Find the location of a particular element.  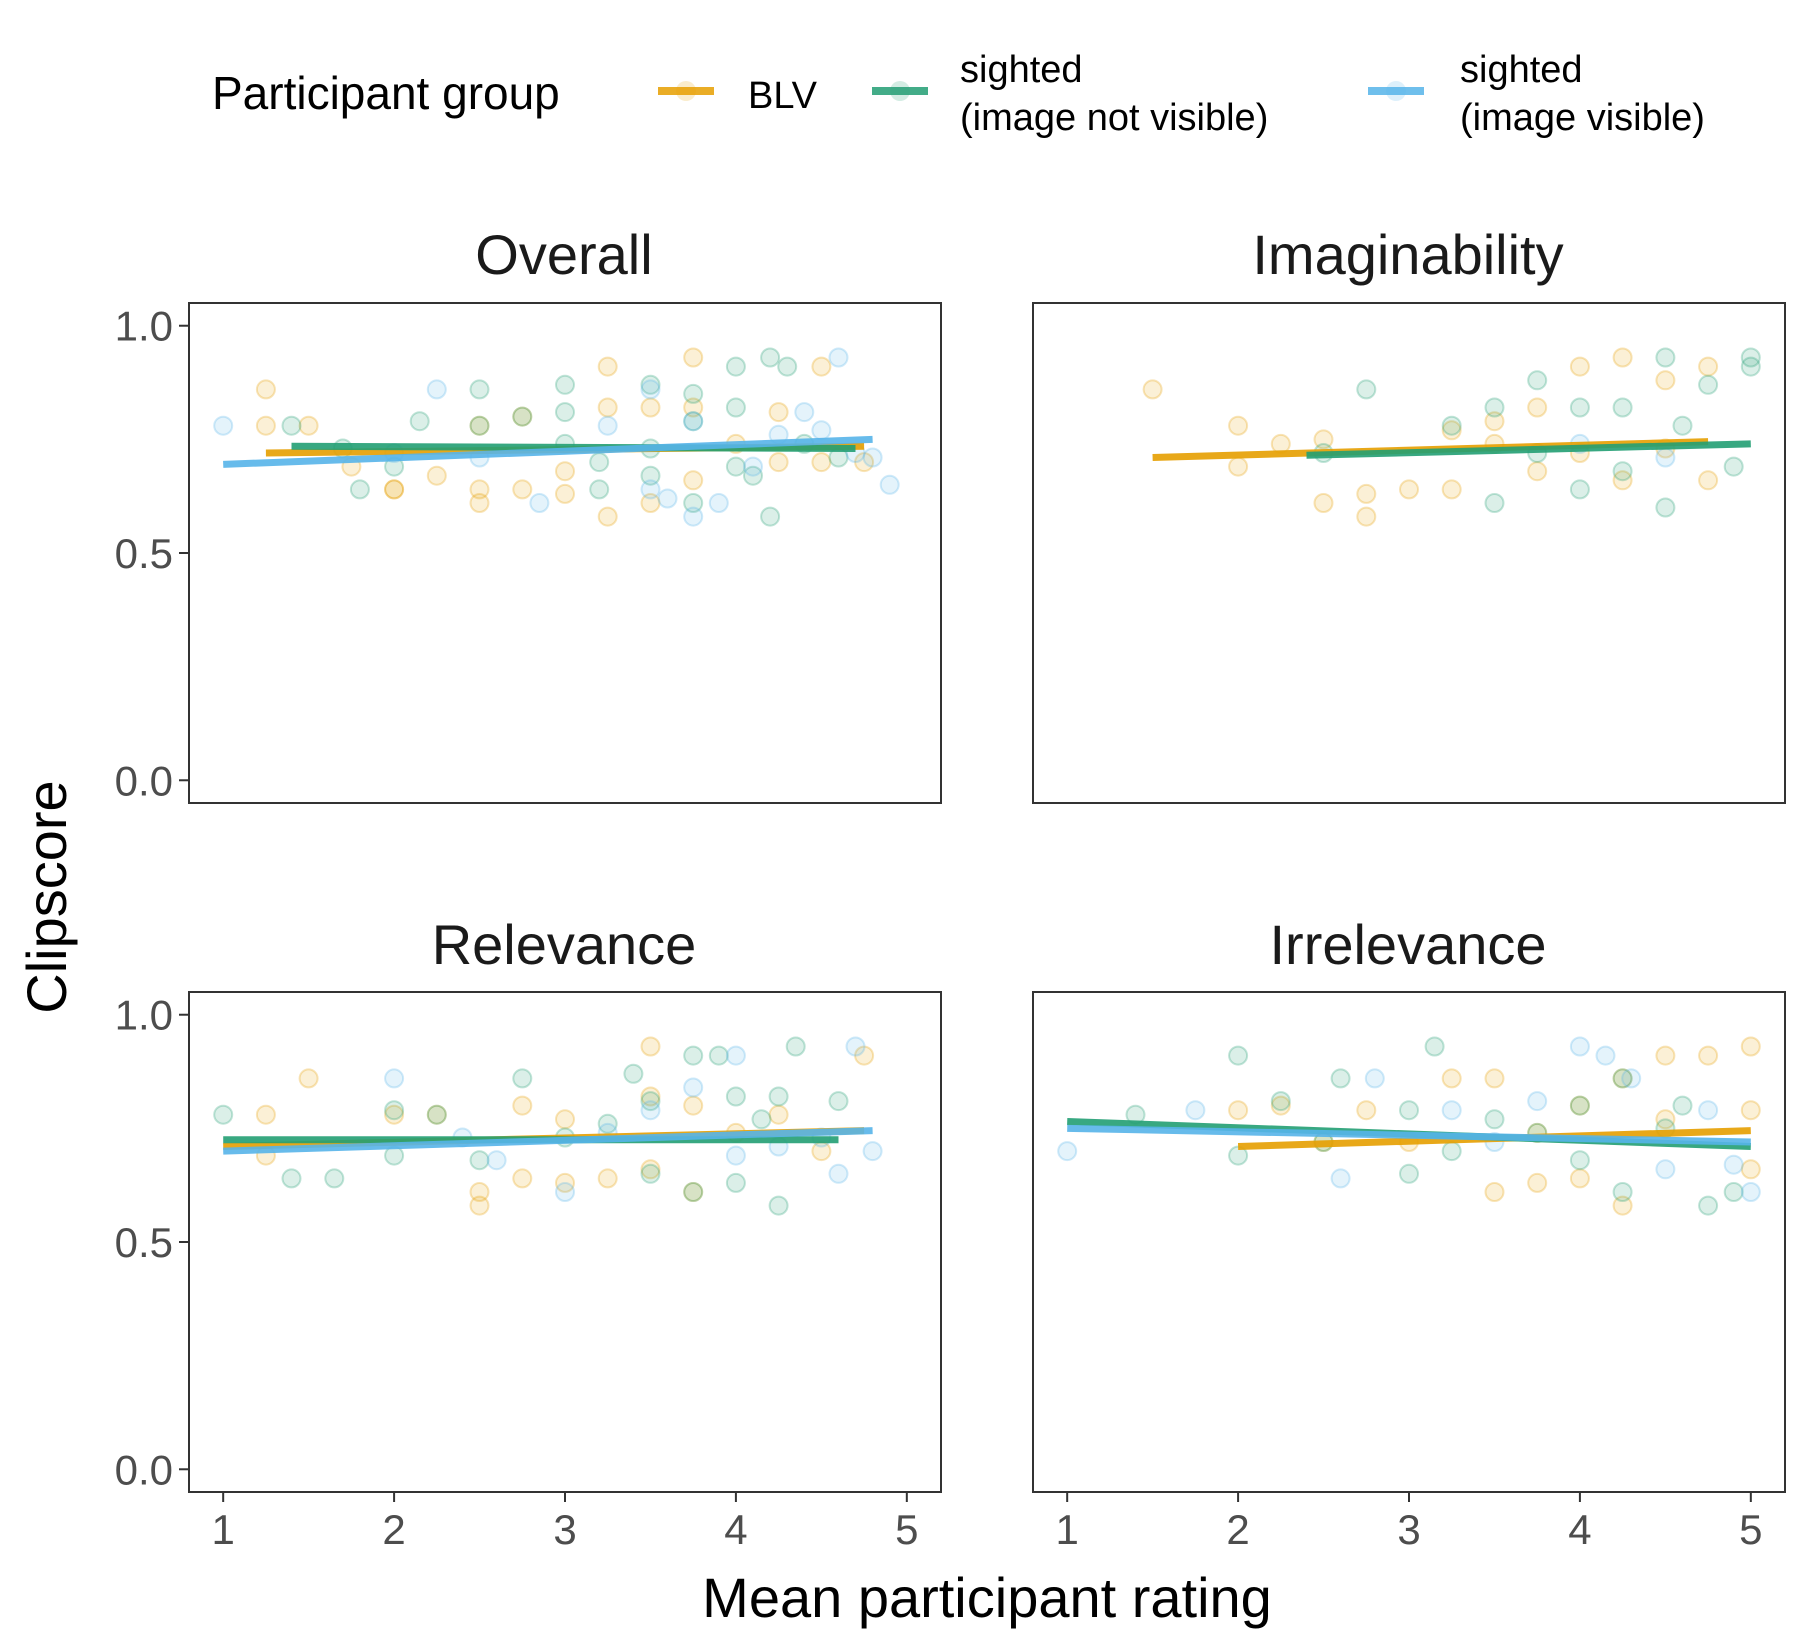

legend-label-sighted-not-visible-line2: (image not visible) is located at coordinates (1114, 118).